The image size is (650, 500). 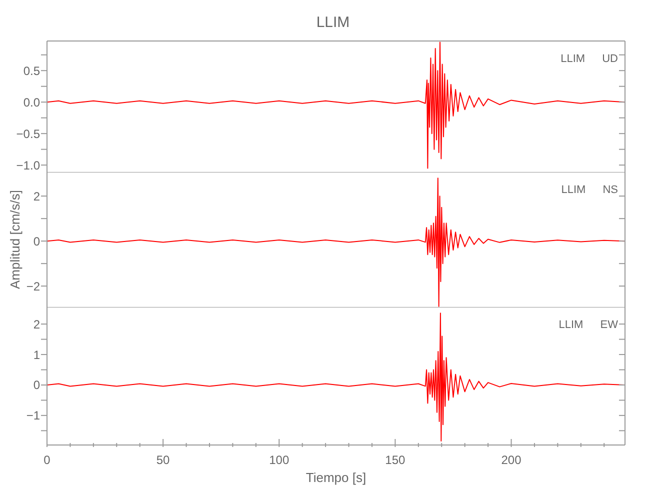 I want to click on x-tick-label: 150, so click(x=395, y=460).